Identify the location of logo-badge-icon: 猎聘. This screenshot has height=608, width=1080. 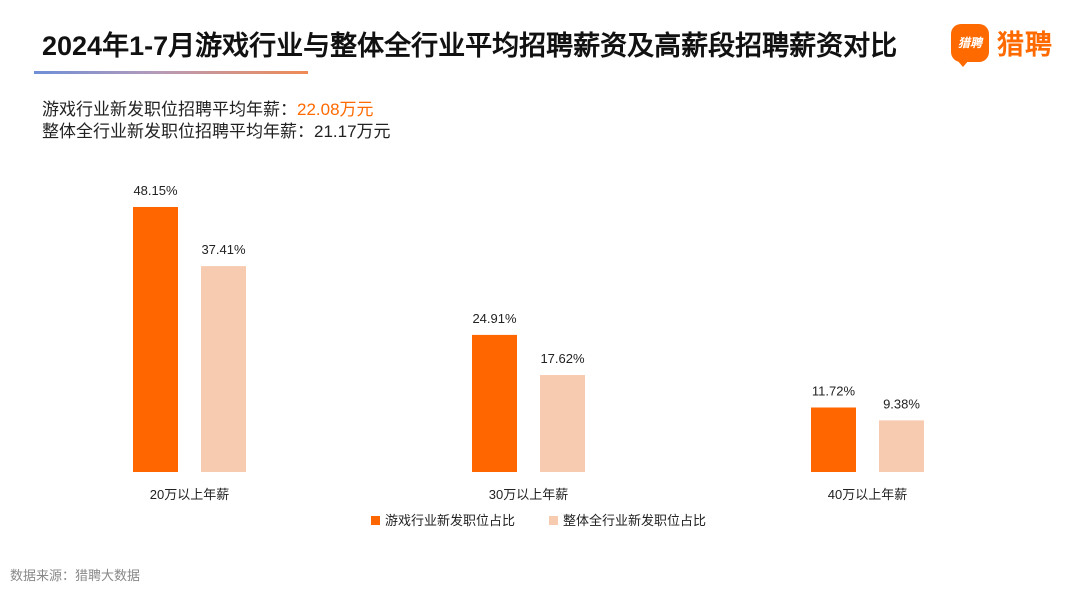
(970, 45).